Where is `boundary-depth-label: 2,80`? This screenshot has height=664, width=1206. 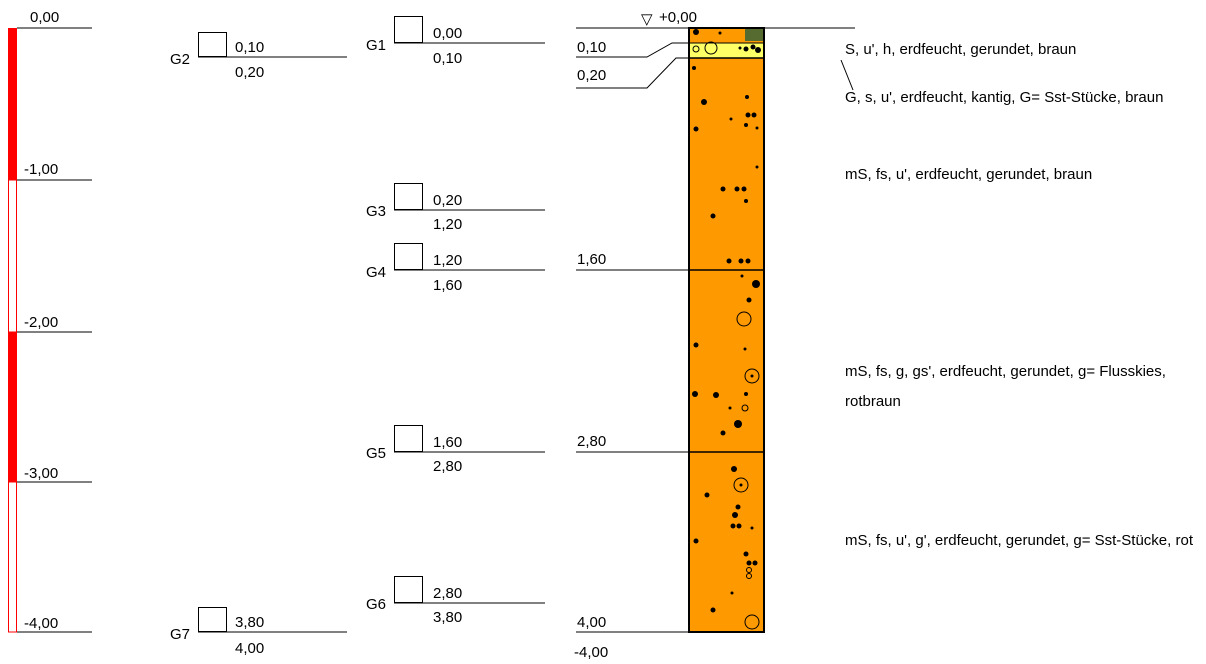
boundary-depth-label: 2,80 is located at coordinates (591, 441).